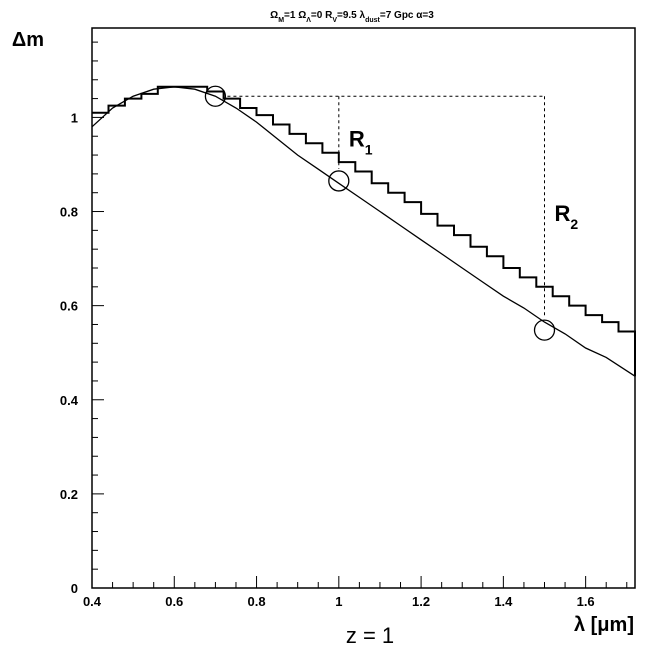 This screenshot has width=650, height=653. I want to click on x-tick-label: 1.6, so click(586, 601).